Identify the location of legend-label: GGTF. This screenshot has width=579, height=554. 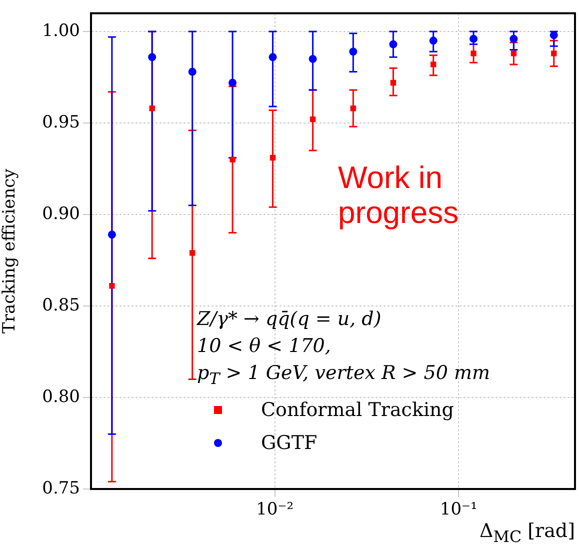
(289, 443).